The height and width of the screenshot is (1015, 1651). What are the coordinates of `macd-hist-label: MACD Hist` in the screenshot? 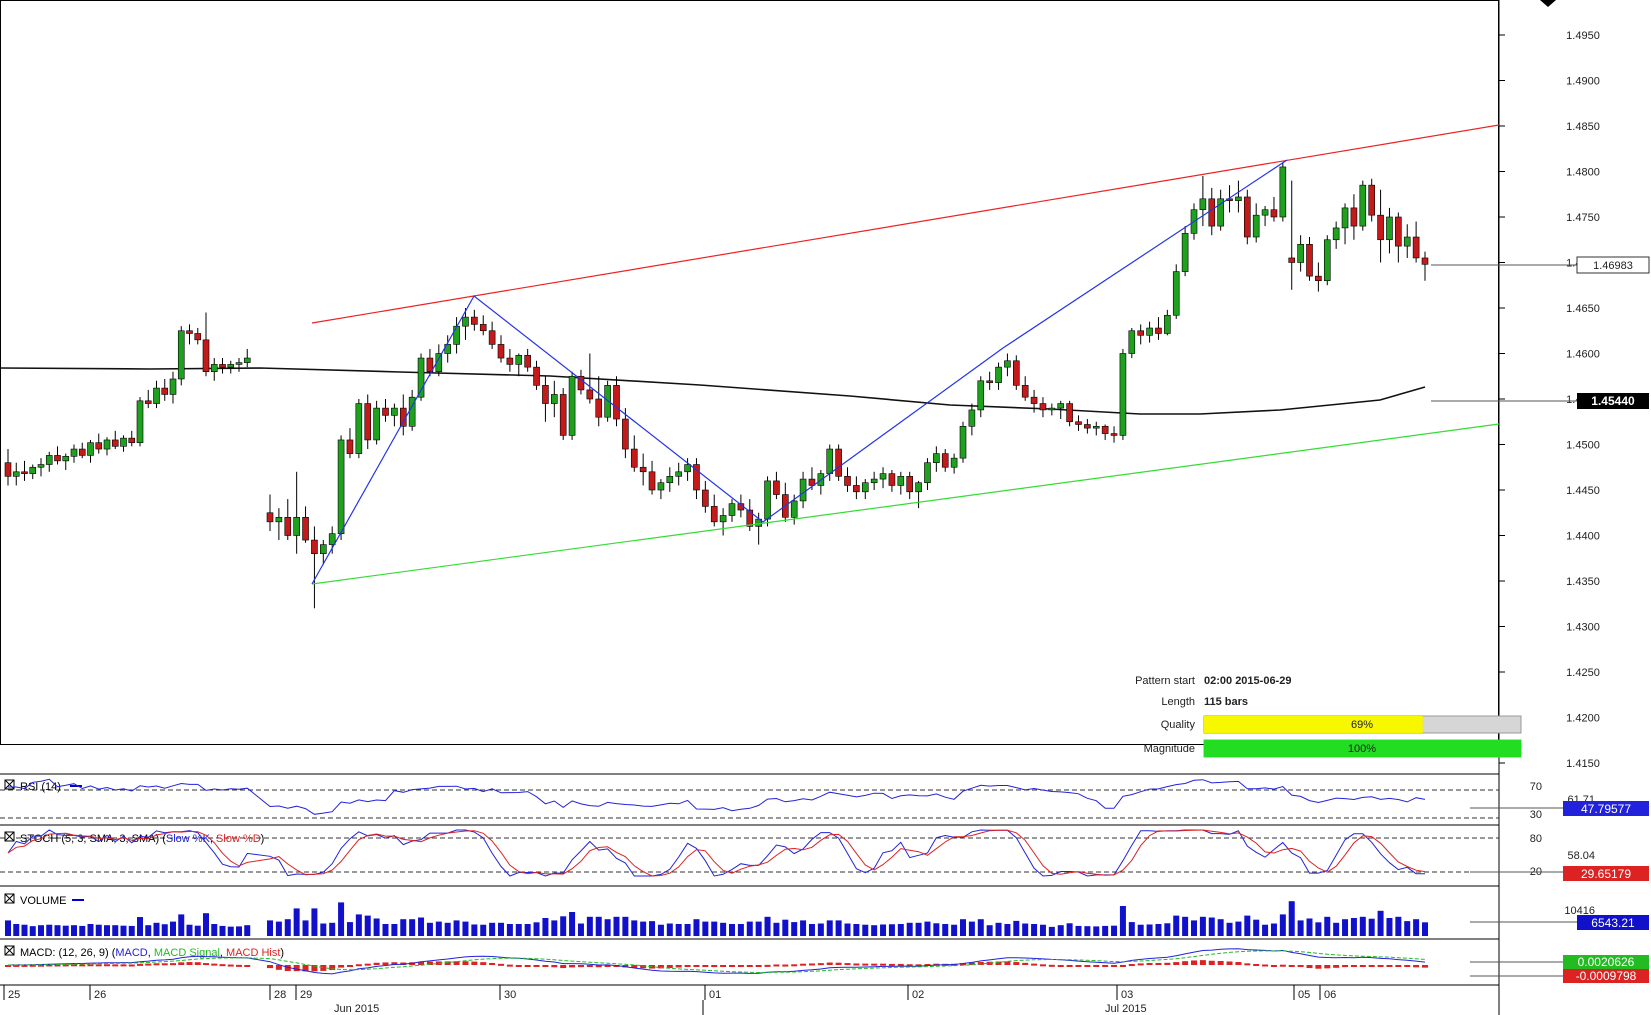 It's located at (253, 953).